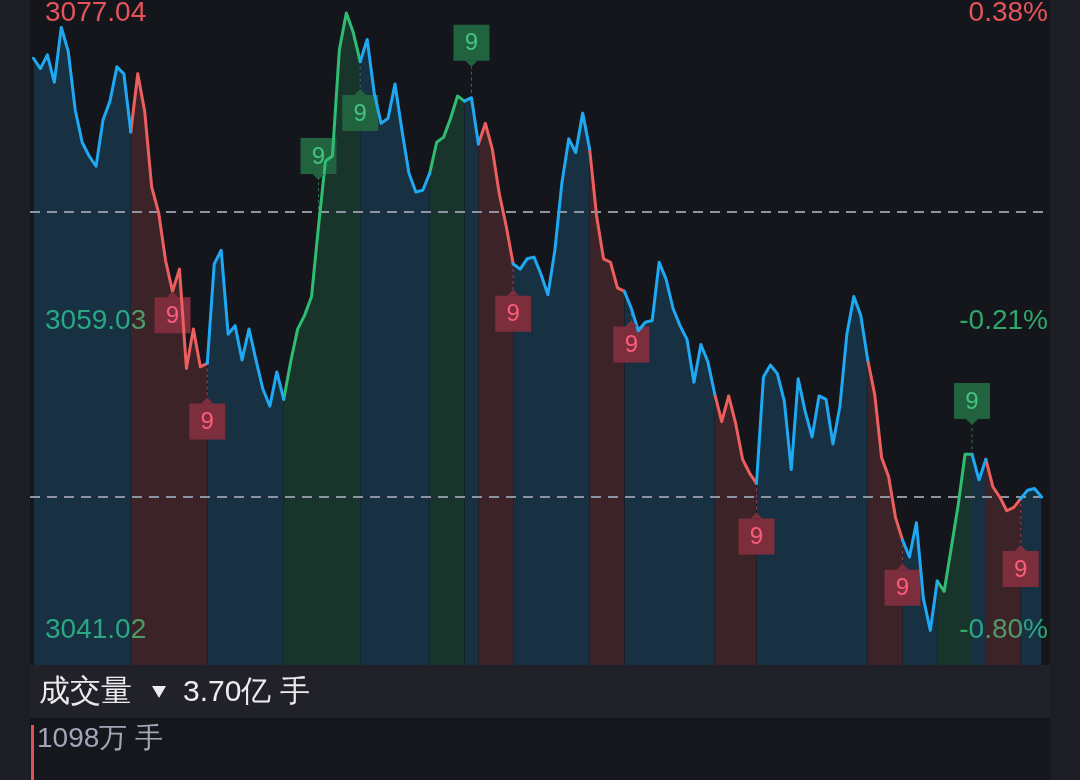 This screenshot has width=1080, height=780. What do you see at coordinates (246, 691) in the screenshot?
I see `text: 3.70亿 手` at bounding box center [246, 691].